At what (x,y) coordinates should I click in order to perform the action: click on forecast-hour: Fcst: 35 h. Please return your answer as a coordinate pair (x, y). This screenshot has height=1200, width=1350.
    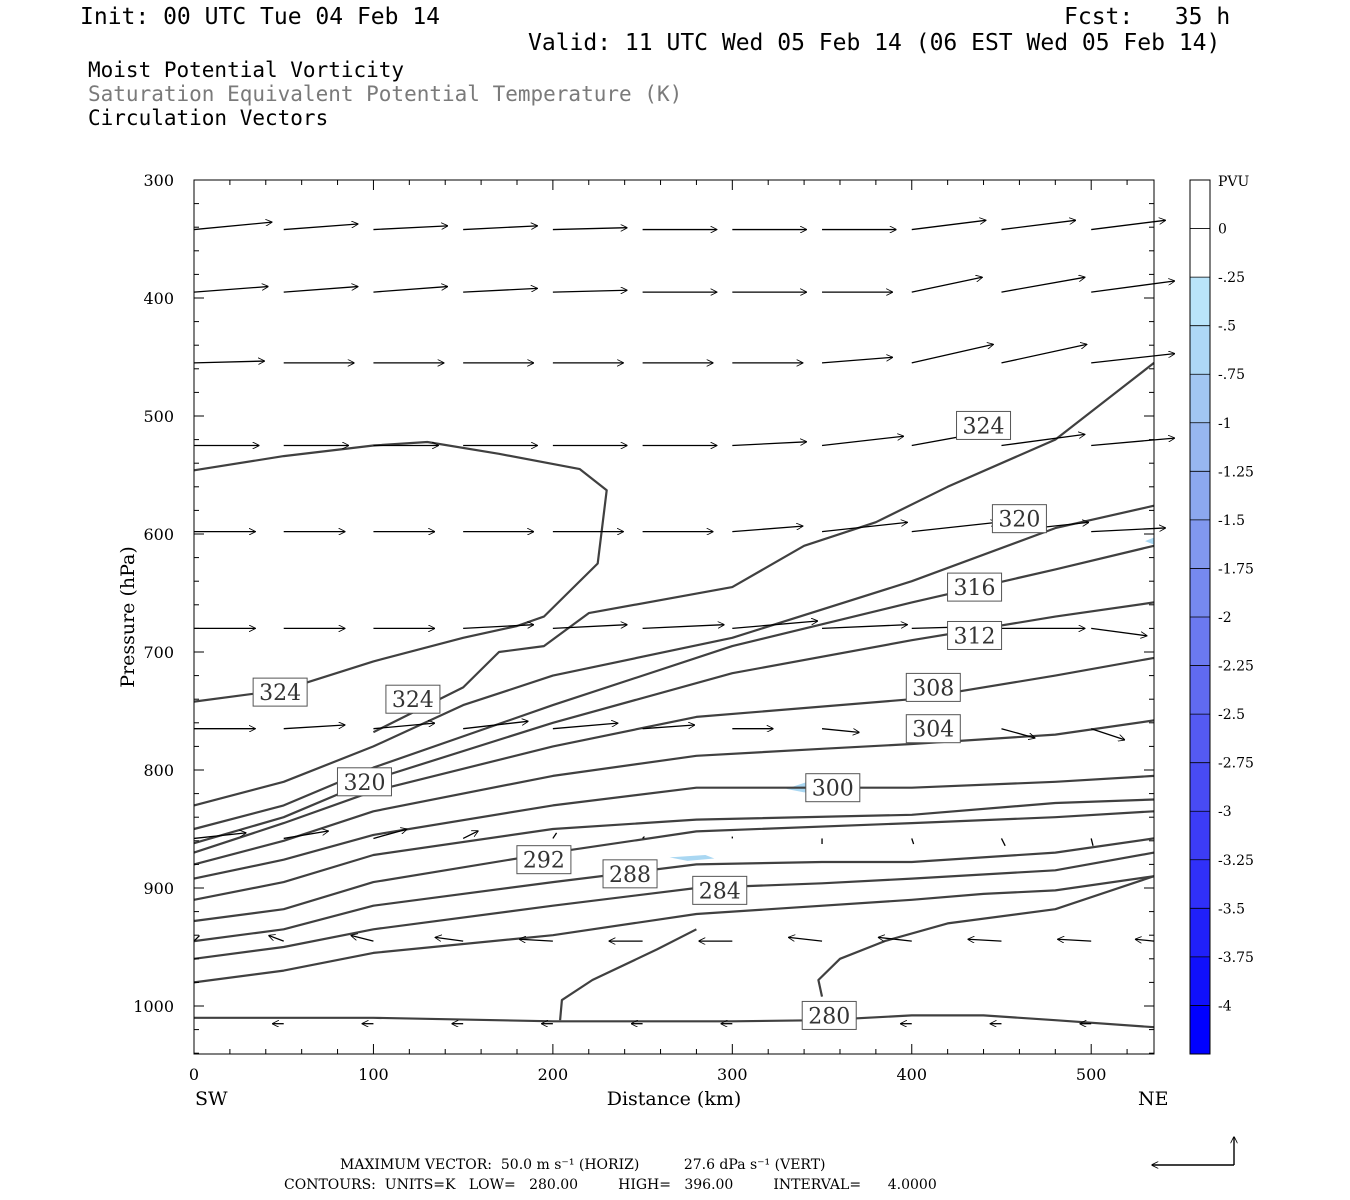
    Looking at the image, I should click on (1147, 17).